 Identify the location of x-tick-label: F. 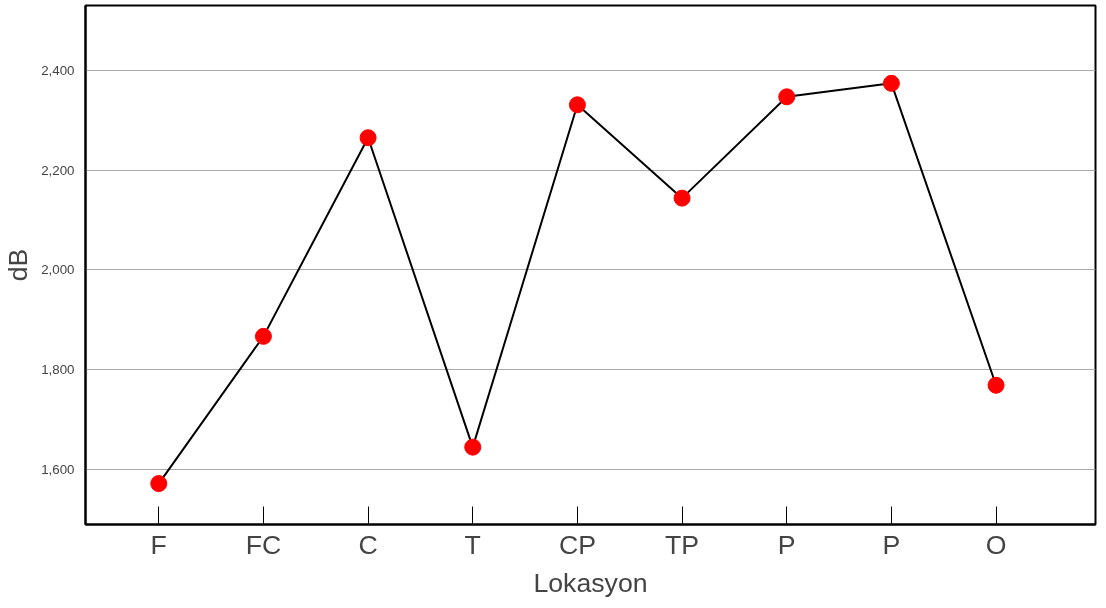
(158, 544).